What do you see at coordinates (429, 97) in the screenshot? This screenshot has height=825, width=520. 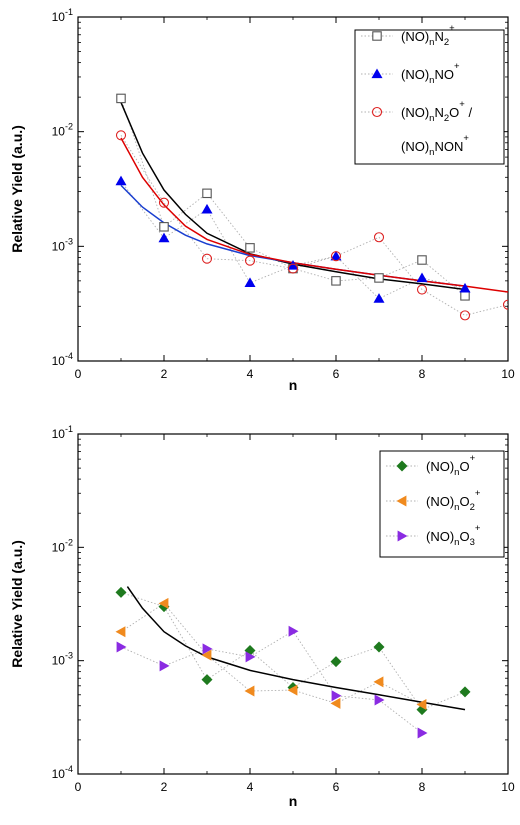 I see `legend-box` at bounding box center [429, 97].